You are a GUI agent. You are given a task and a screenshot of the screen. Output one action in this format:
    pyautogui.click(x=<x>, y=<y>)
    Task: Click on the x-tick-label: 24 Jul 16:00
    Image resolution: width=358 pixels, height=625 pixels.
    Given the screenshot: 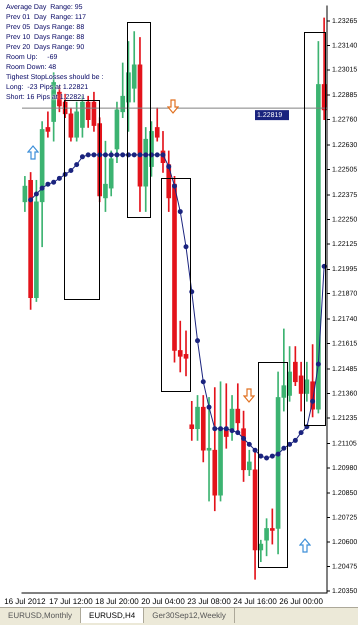 What is the action you would take?
    pyautogui.click(x=255, y=601)
    